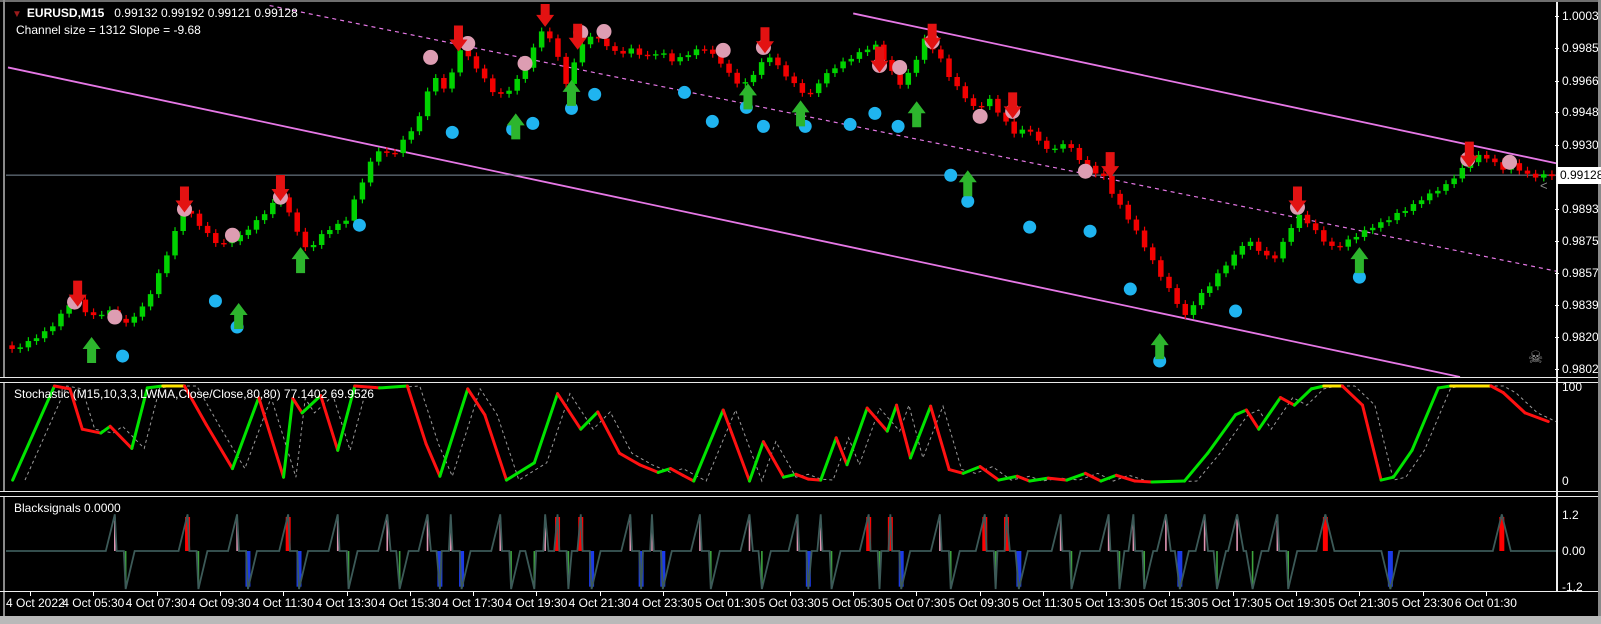 The height and width of the screenshot is (624, 1601). Describe the element at coordinates (800, 620) in the screenshot. I see `window-border-bottom` at that location.